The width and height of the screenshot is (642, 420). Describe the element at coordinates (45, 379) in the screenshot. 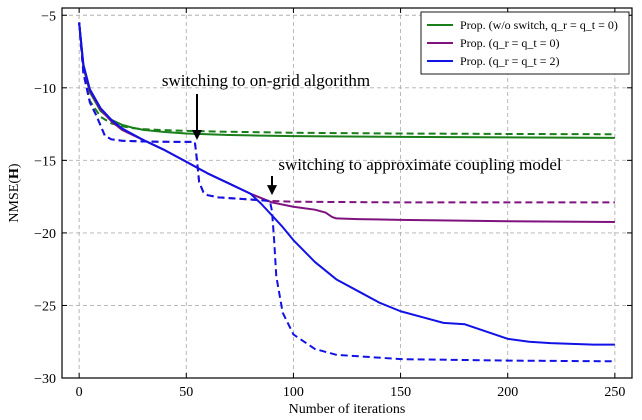

I see `y-tick-label: −30` at that location.